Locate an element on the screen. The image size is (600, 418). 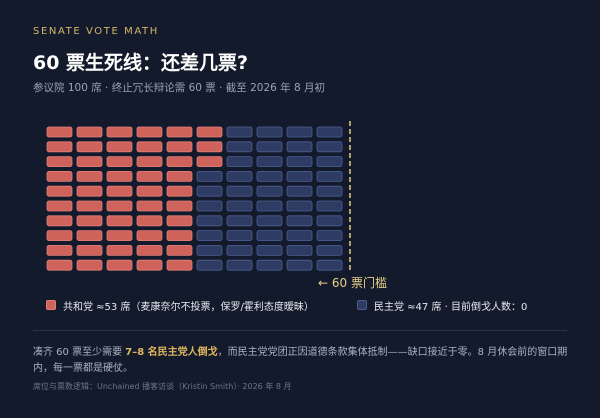
kicker: SENATE VOTE MATH is located at coordinates (96, 31).